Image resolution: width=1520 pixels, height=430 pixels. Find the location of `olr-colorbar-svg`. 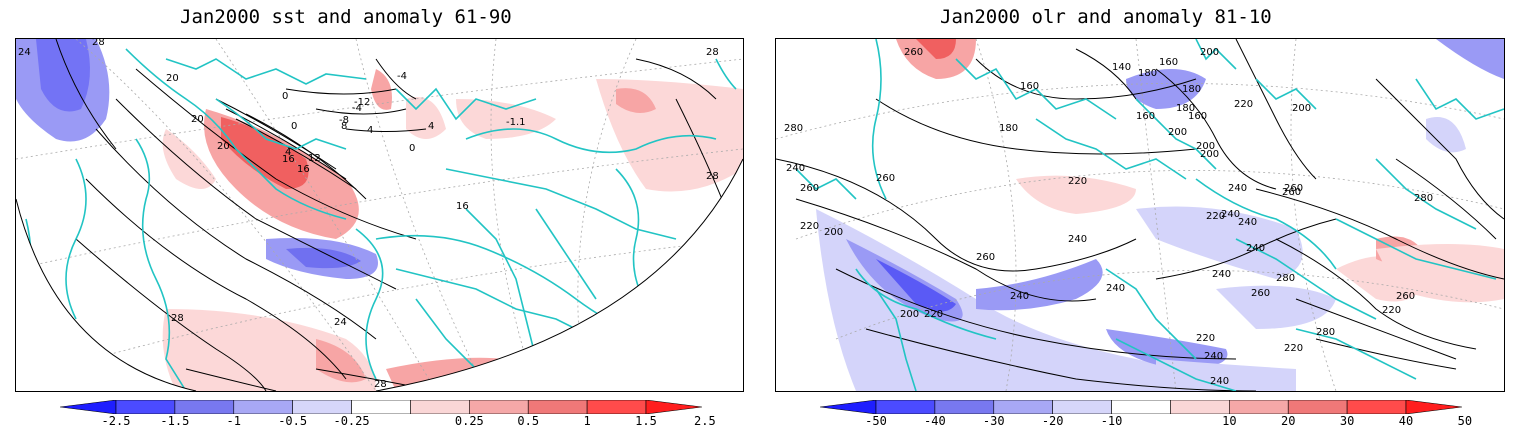

olr-colorbar-svg is located at coordinates (1141, 407).